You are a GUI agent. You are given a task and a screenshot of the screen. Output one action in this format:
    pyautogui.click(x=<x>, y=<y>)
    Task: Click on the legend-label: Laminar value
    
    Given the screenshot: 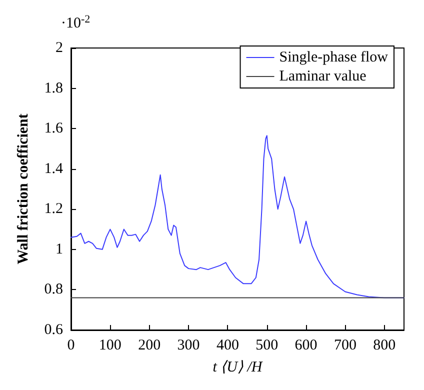 What is the action you would take?
    pyautogui.click(x=323, y=76)
    